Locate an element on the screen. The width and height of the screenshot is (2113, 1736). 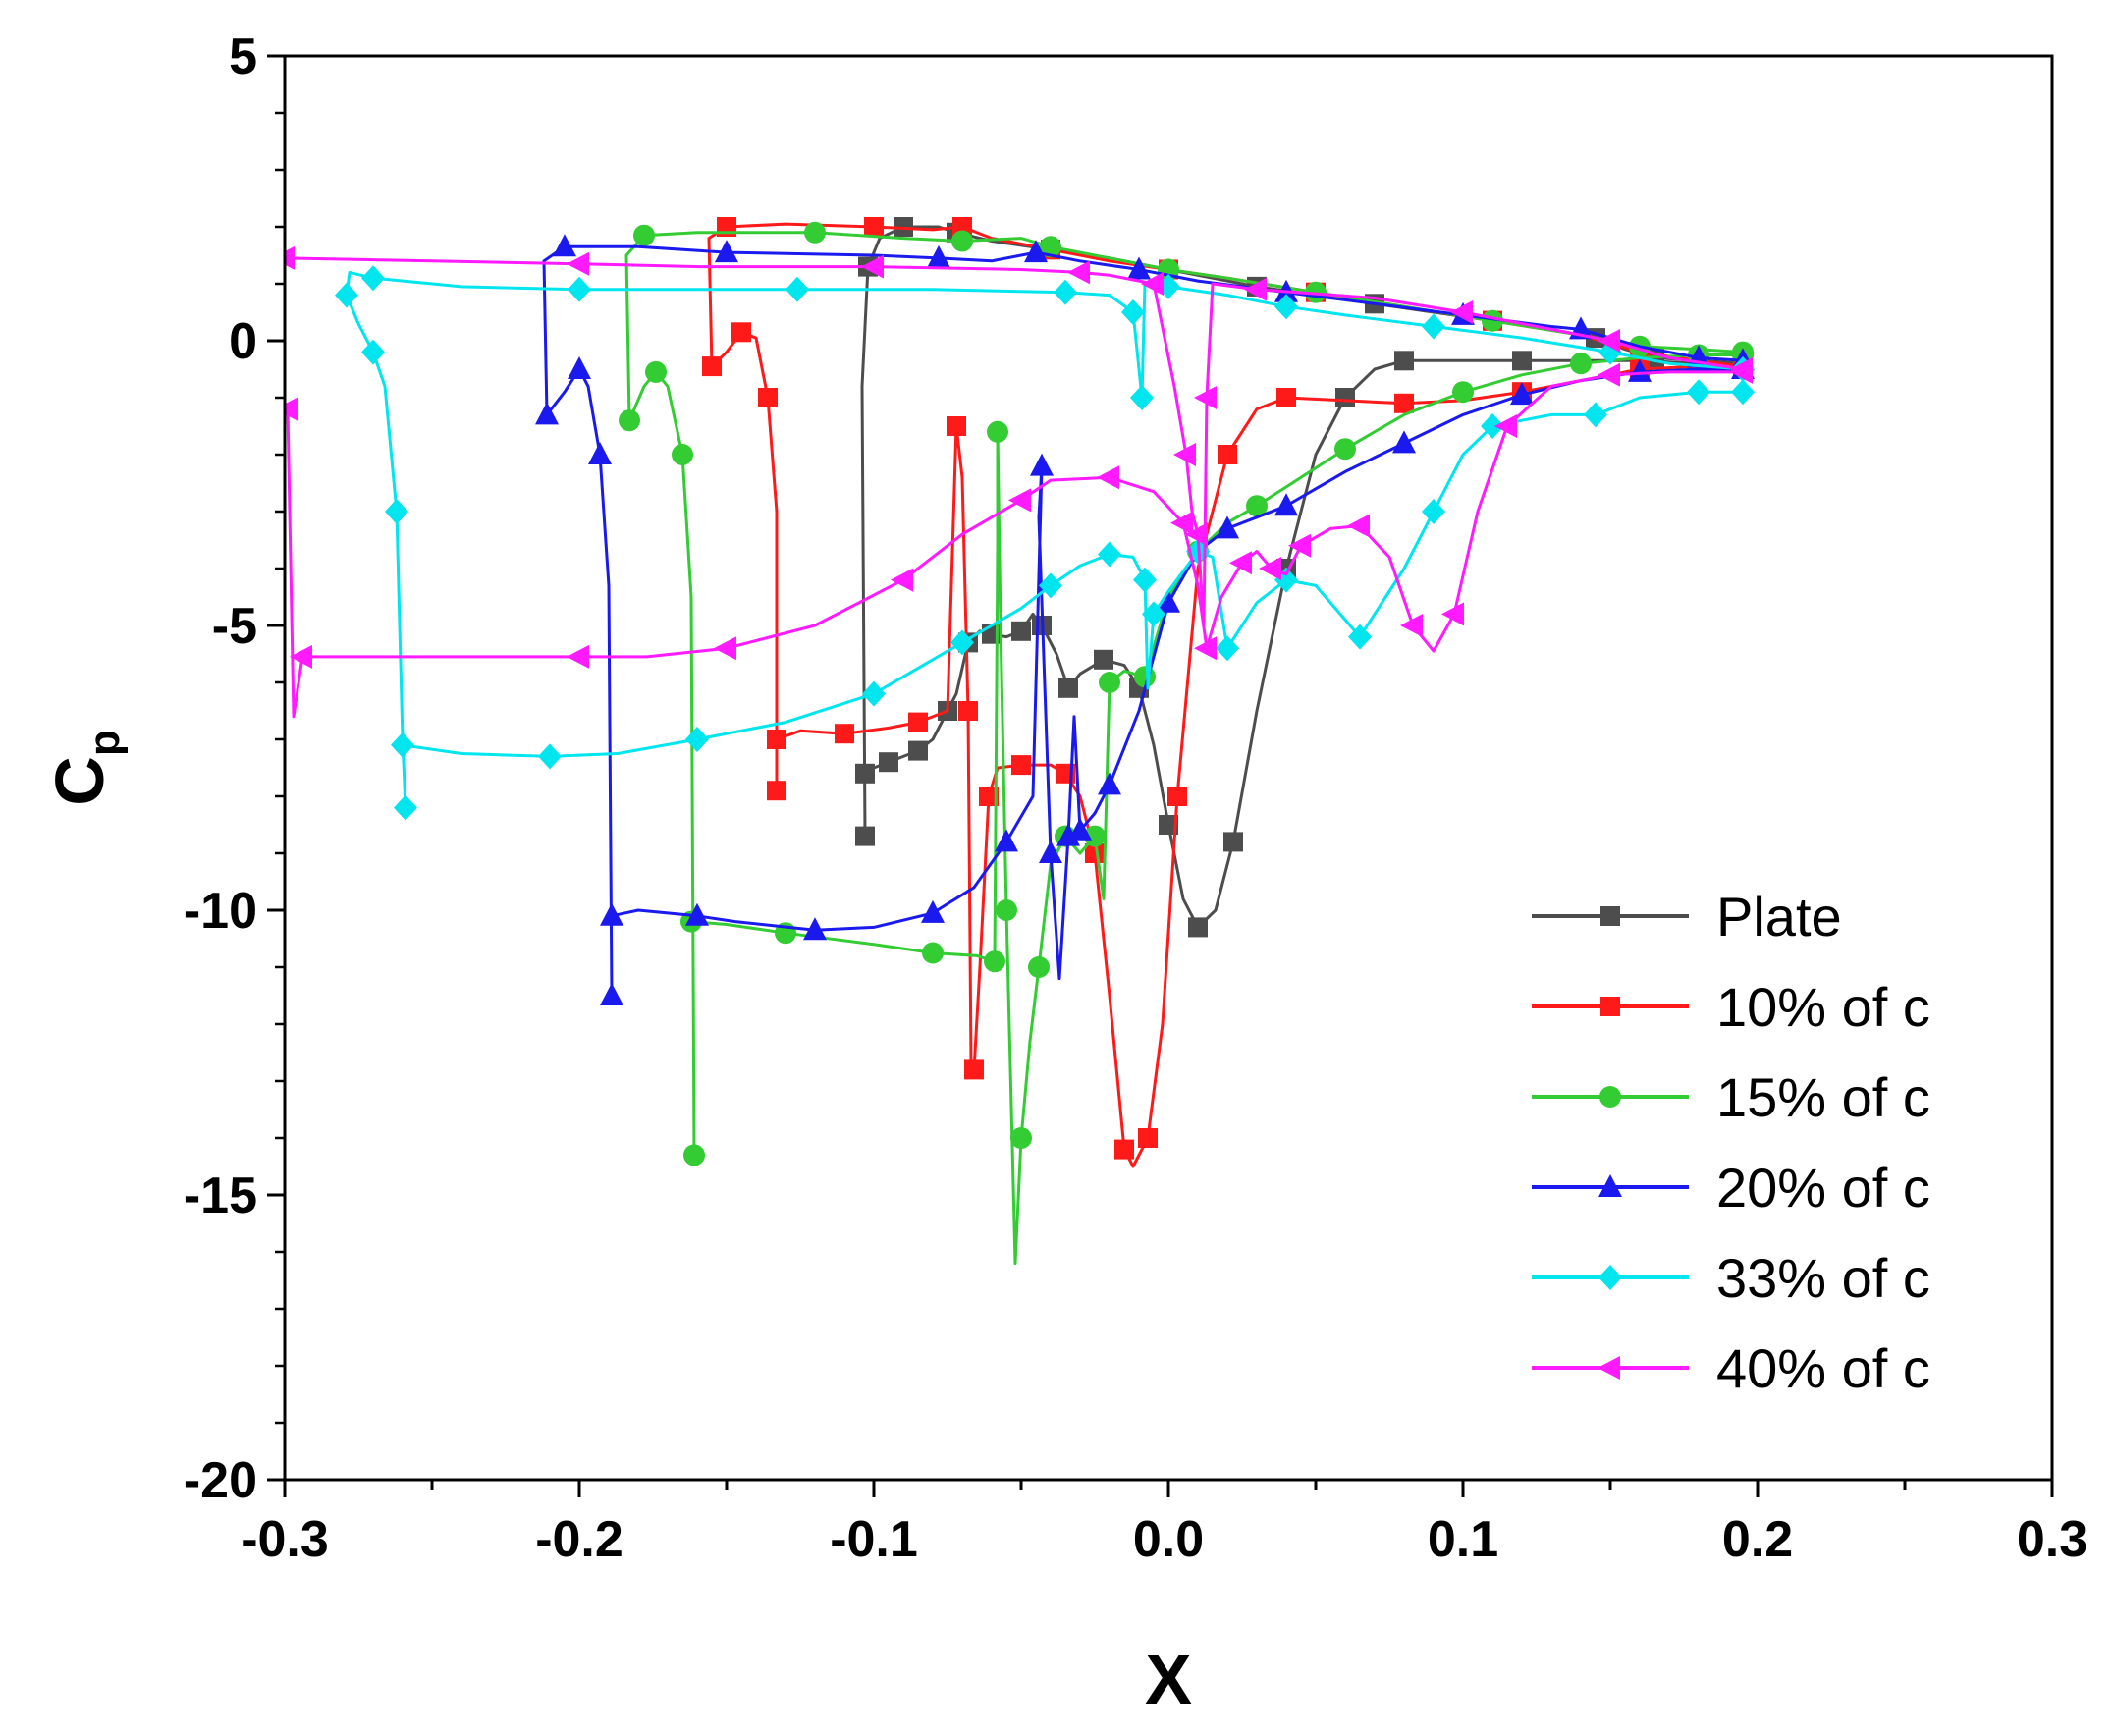
y-tick-label: 0 is located at coordinates (243, 341).